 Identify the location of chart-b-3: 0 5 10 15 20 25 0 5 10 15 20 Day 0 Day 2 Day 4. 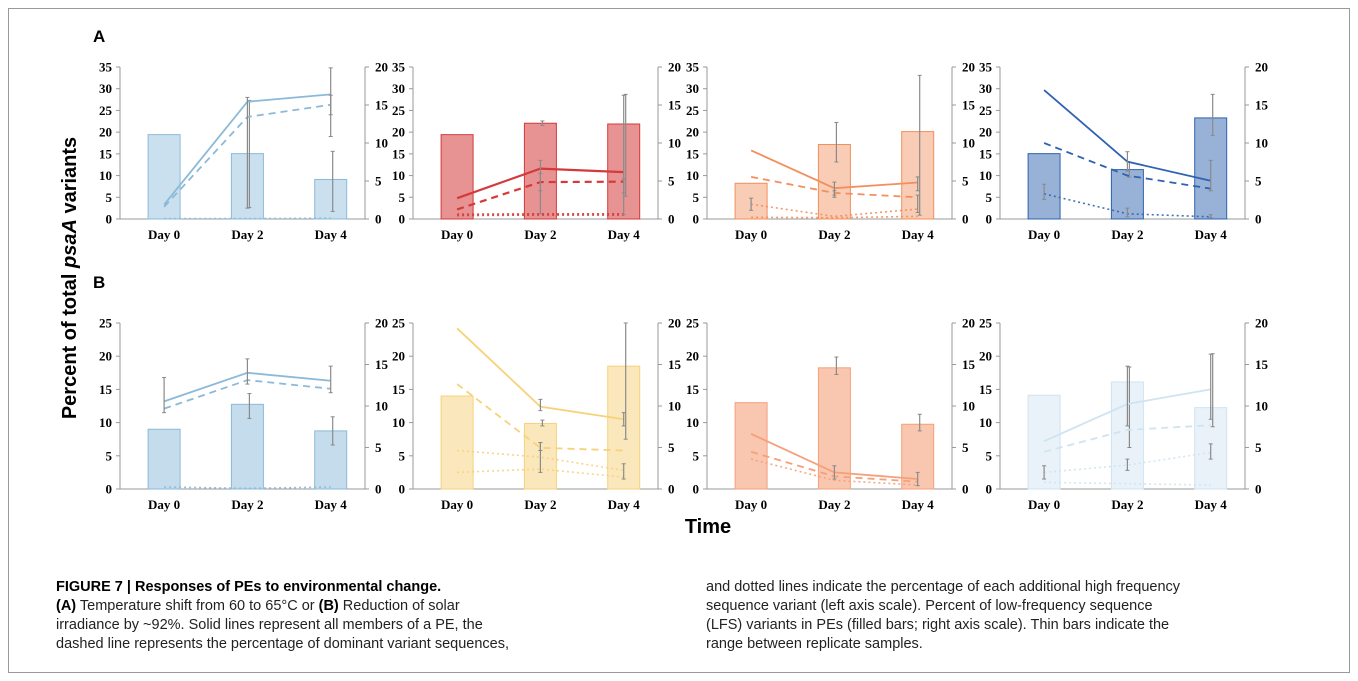
(831, 414).